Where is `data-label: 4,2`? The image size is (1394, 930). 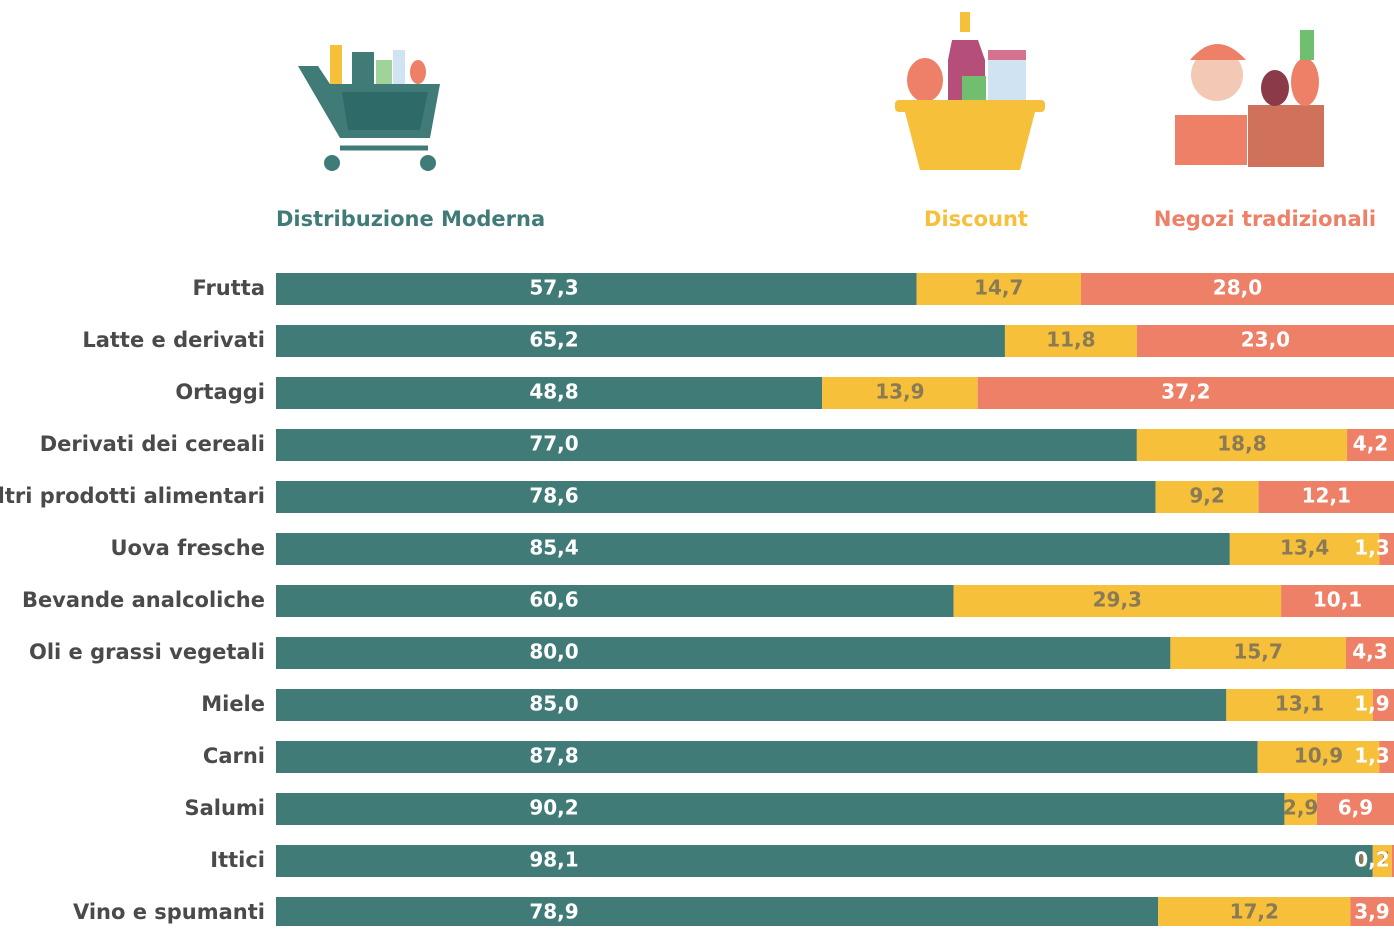 data-label: 4,2 is located at coordinates (1370, 444).